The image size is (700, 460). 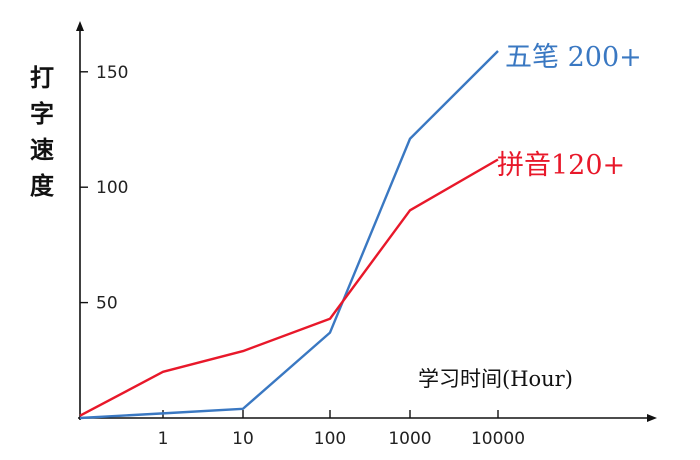 What do you see at coordinates (495, 379) in the screenshot?
I see `x-axis-label: 学习时间(Hour)` at bounding box center [495, 379].